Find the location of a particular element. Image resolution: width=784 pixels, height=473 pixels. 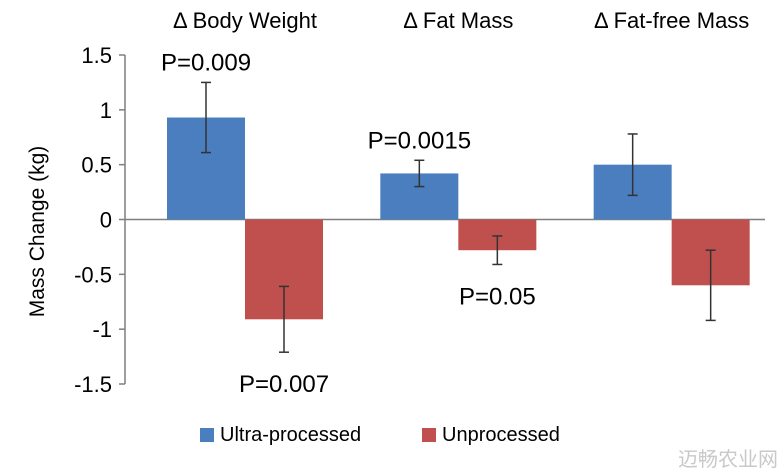

y-tick-label: 0.5 is located at coordinates (96, 165).